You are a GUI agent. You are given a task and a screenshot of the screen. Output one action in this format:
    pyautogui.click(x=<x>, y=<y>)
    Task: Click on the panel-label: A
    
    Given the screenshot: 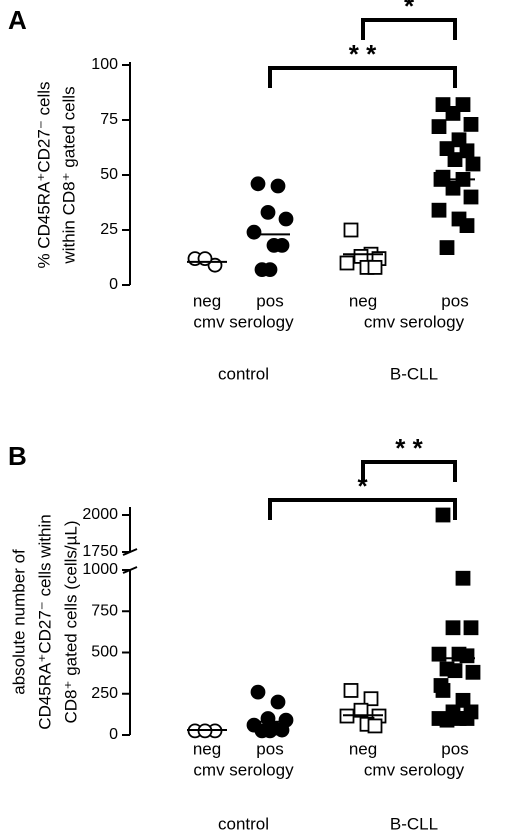 What is the action you would take?
    pyautogui.click(x=17, y=20)
    